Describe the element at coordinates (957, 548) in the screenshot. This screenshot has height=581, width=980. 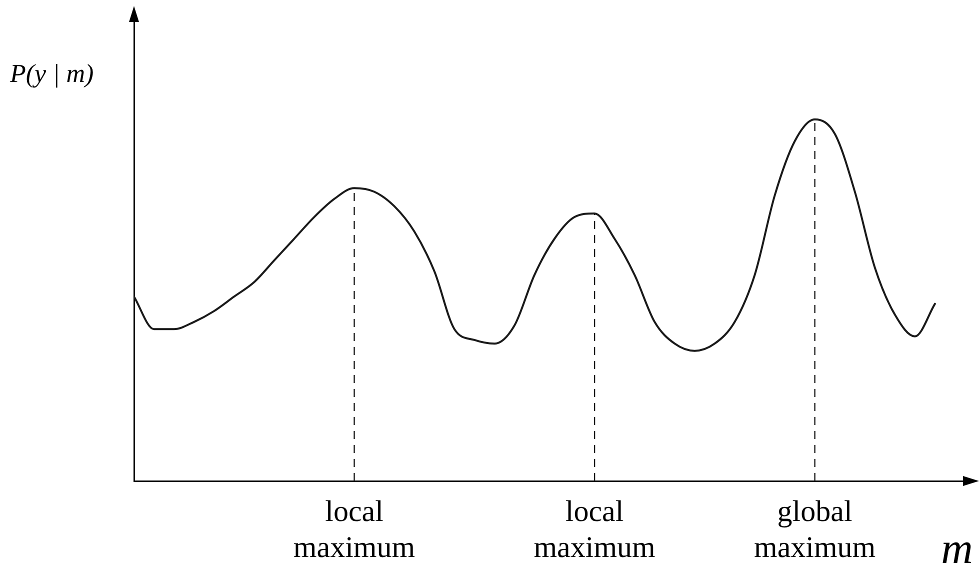
I see `x-axis-title: m` at that location.